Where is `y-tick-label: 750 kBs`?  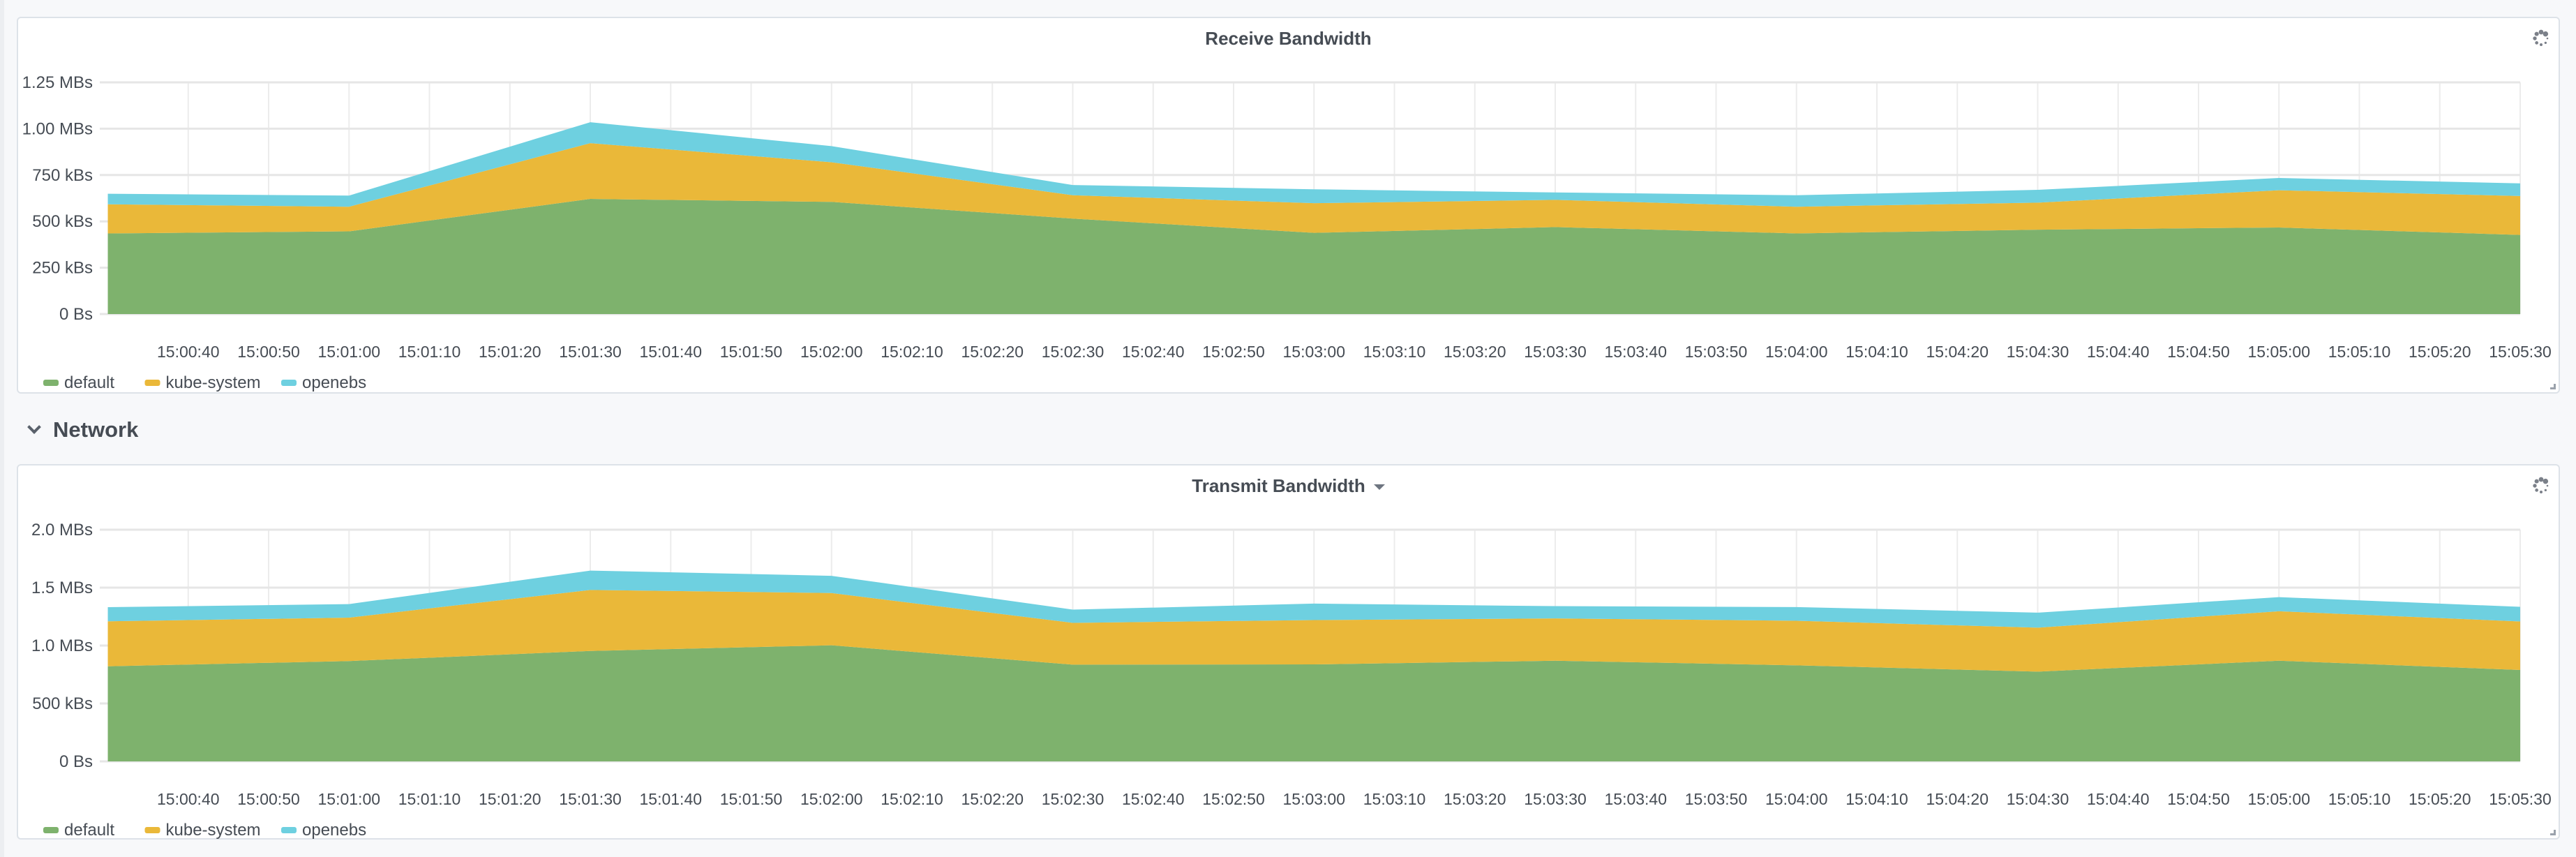 y-tick-label: 750 kBs is located at coordinates (62, 175).